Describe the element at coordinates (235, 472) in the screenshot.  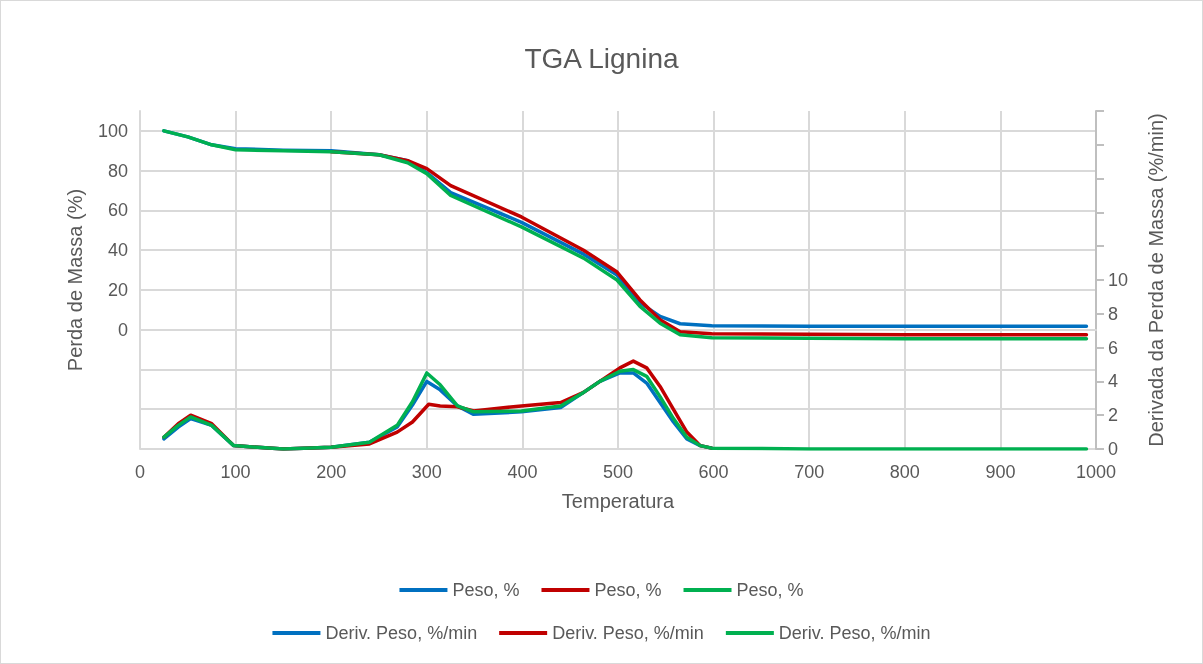
I see `x-tick-label: 100` at that location.